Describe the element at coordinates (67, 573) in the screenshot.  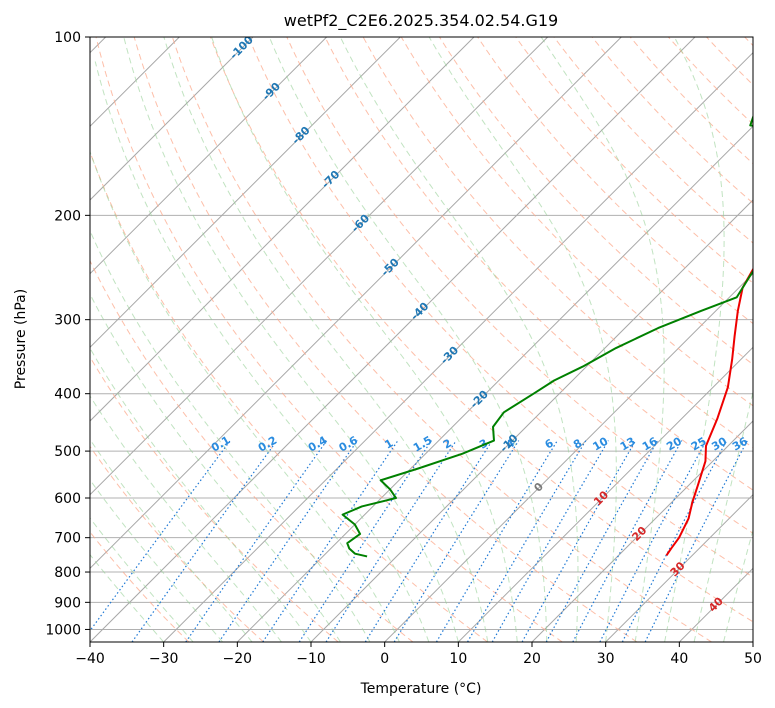
I see `y-tick-label: 800` at that location.